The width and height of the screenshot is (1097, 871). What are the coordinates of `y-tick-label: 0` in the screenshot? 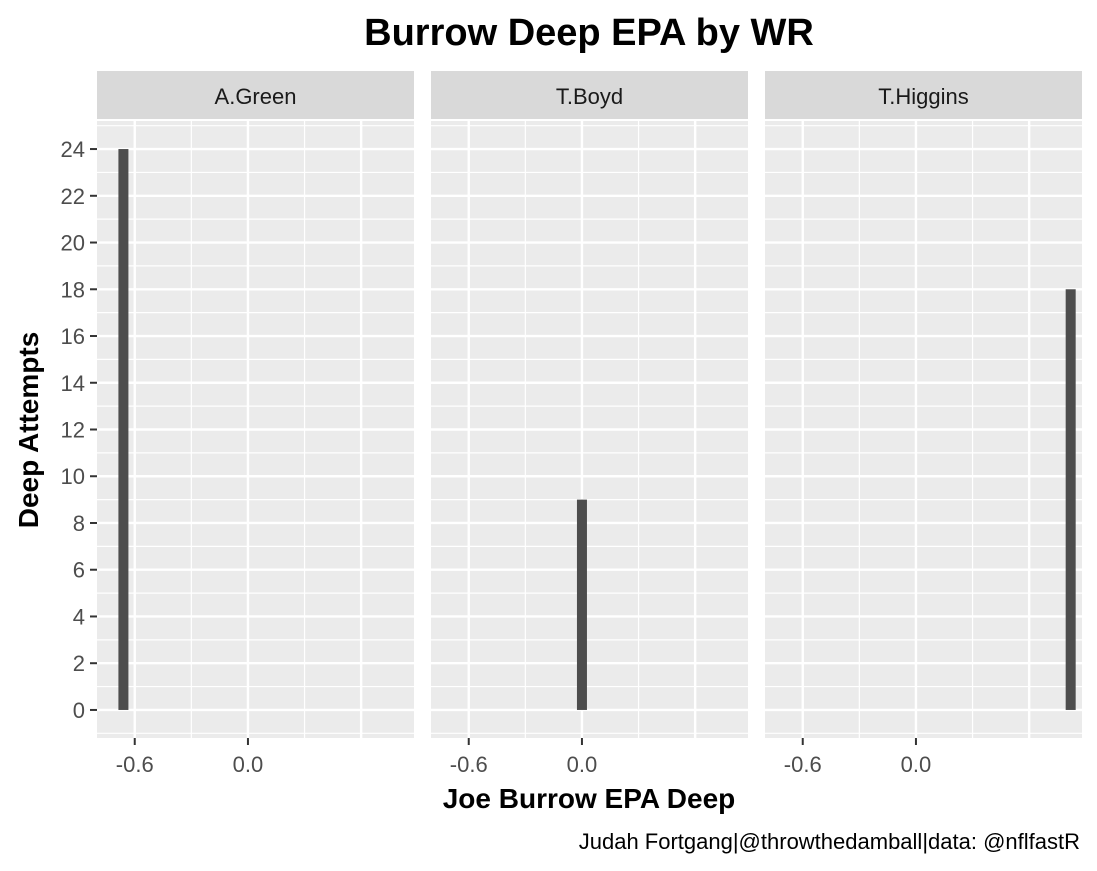 It's located at (79, 710).